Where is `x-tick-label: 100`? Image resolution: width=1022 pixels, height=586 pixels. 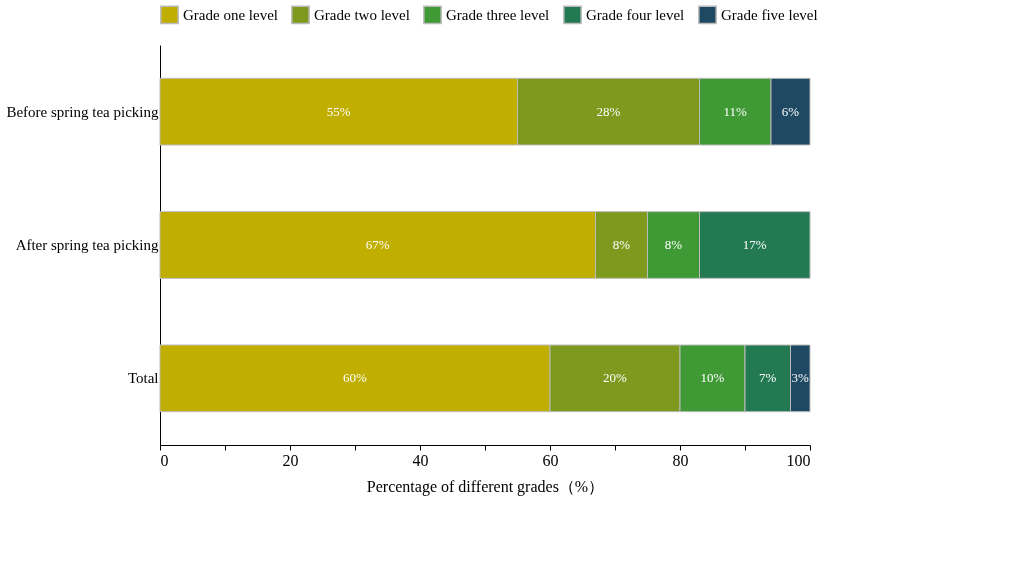
x-tick-label: 100 is located at coordinates (798, 460).